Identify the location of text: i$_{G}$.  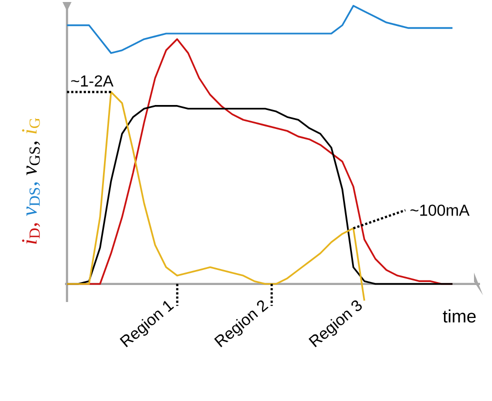
(31, 126).